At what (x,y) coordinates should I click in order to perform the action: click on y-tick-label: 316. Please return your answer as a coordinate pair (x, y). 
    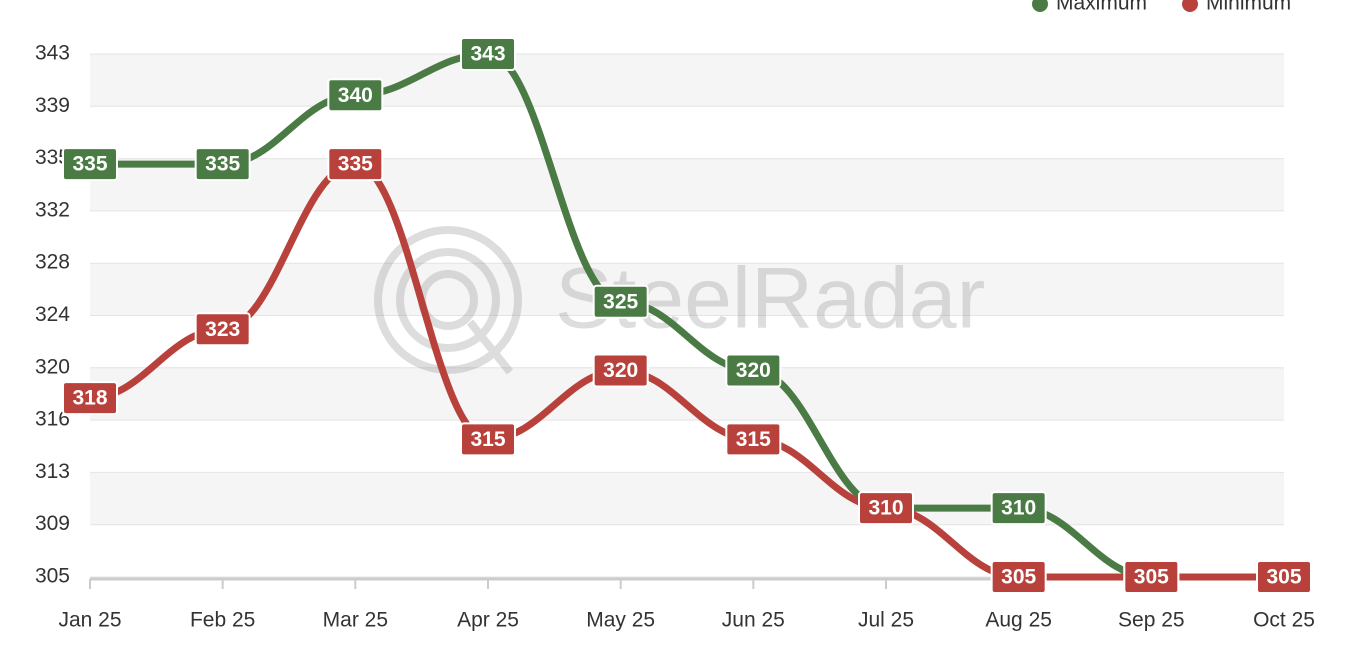
    Looking at the image, I should click on (52, 419).